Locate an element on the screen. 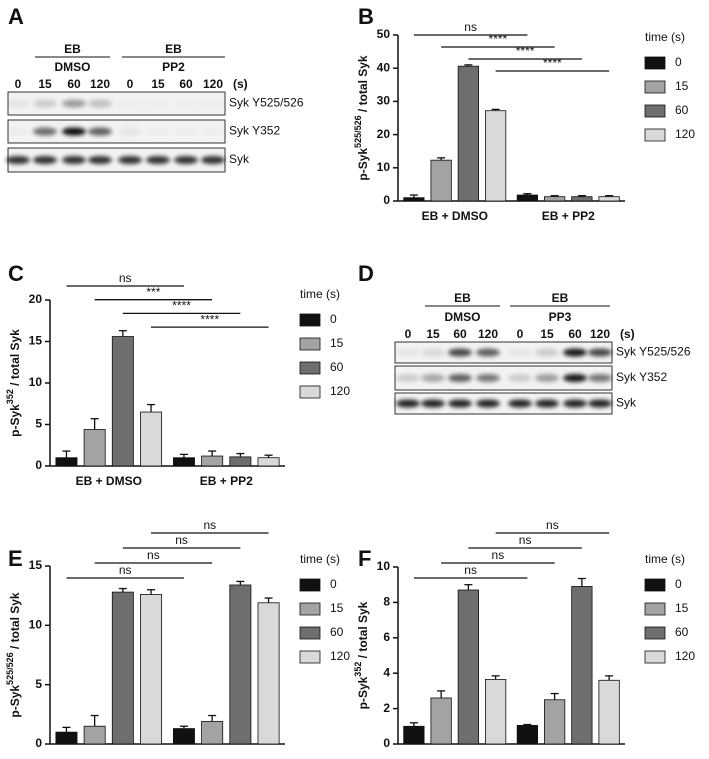 The image size is (709, 759). y-label-sup: 525/526 is located at coordinates (10, 668).